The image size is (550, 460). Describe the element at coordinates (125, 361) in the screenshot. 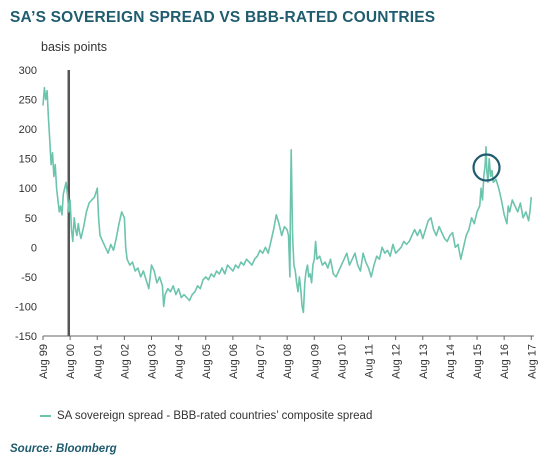

I see `x-tick-label: Aug 02` at that location.